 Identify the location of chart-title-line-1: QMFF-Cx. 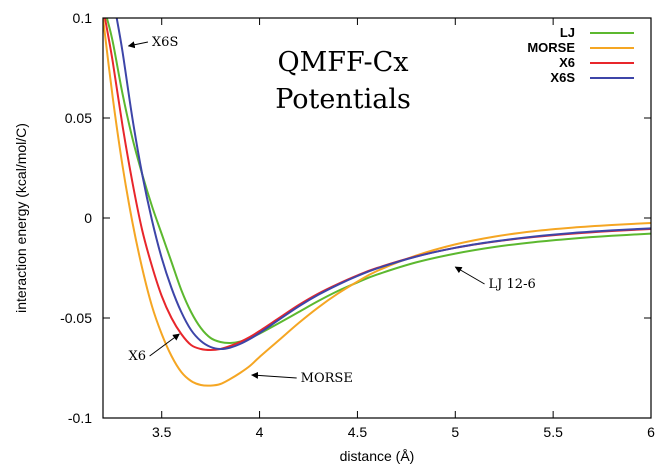
(342, 62).